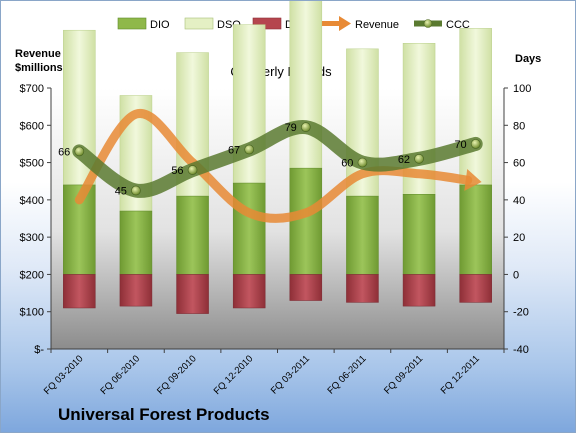 This screenshot has width=576, height=433. What do you see at coordinates (32, 238) in the screenshot?
I see `left-tick-label-3: $300` at bounding box center [32, 238].